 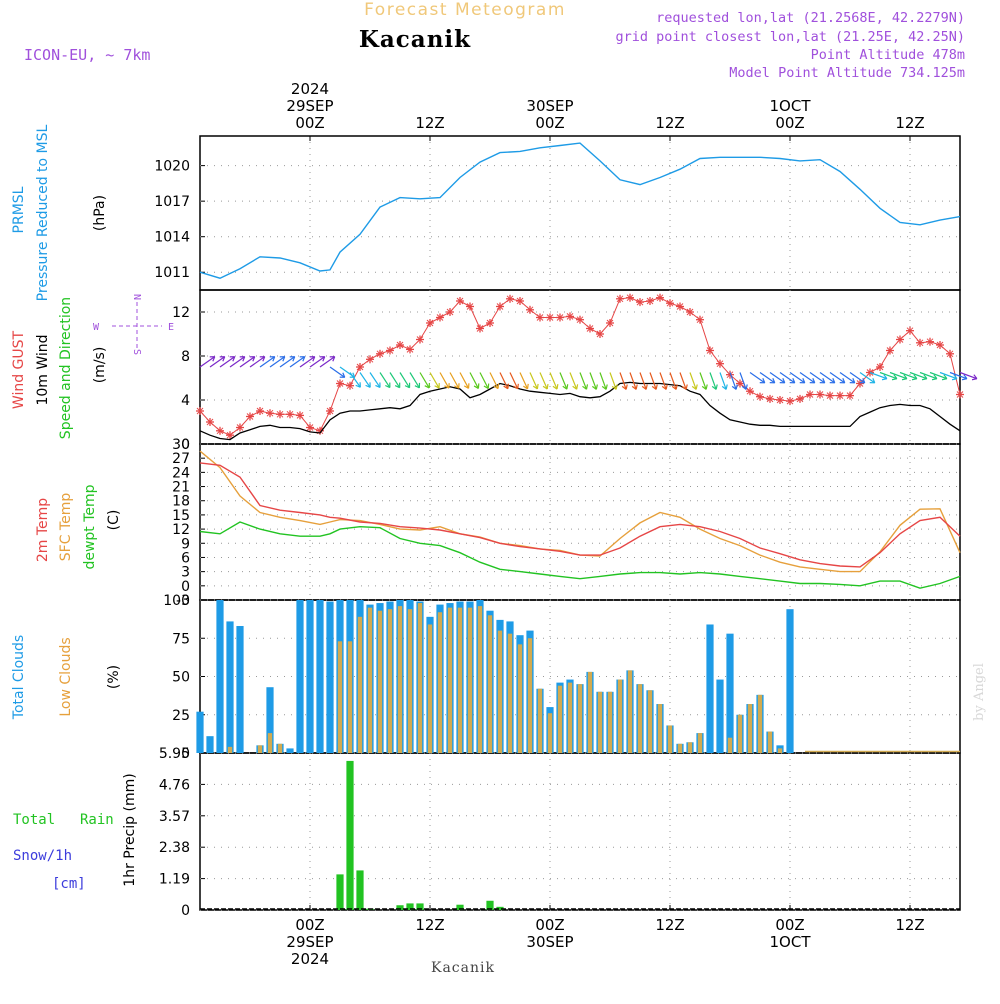 I want to click on ytick-clouds: 75, so click(x=181, y=639).